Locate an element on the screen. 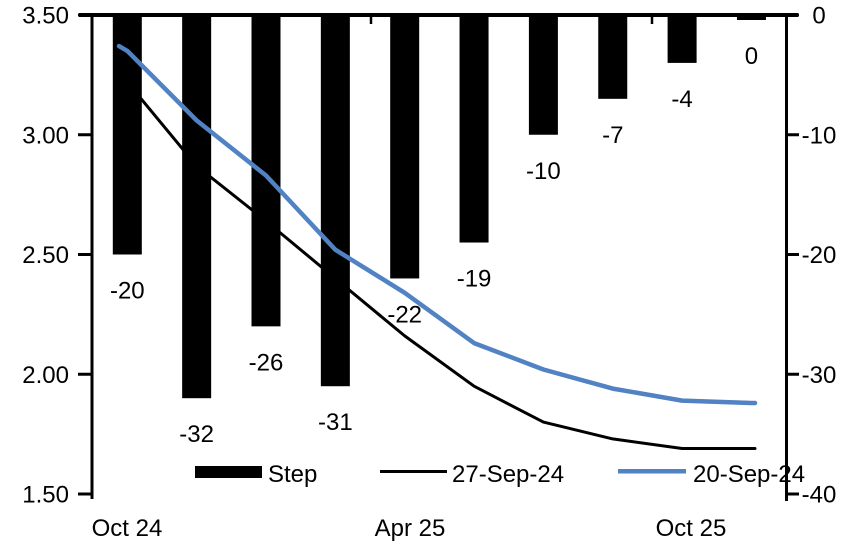 This screenshot has width=852, height=556. legend: Step 27-Sep-24 20-Sep-24 is located at coordinates (500, 474).